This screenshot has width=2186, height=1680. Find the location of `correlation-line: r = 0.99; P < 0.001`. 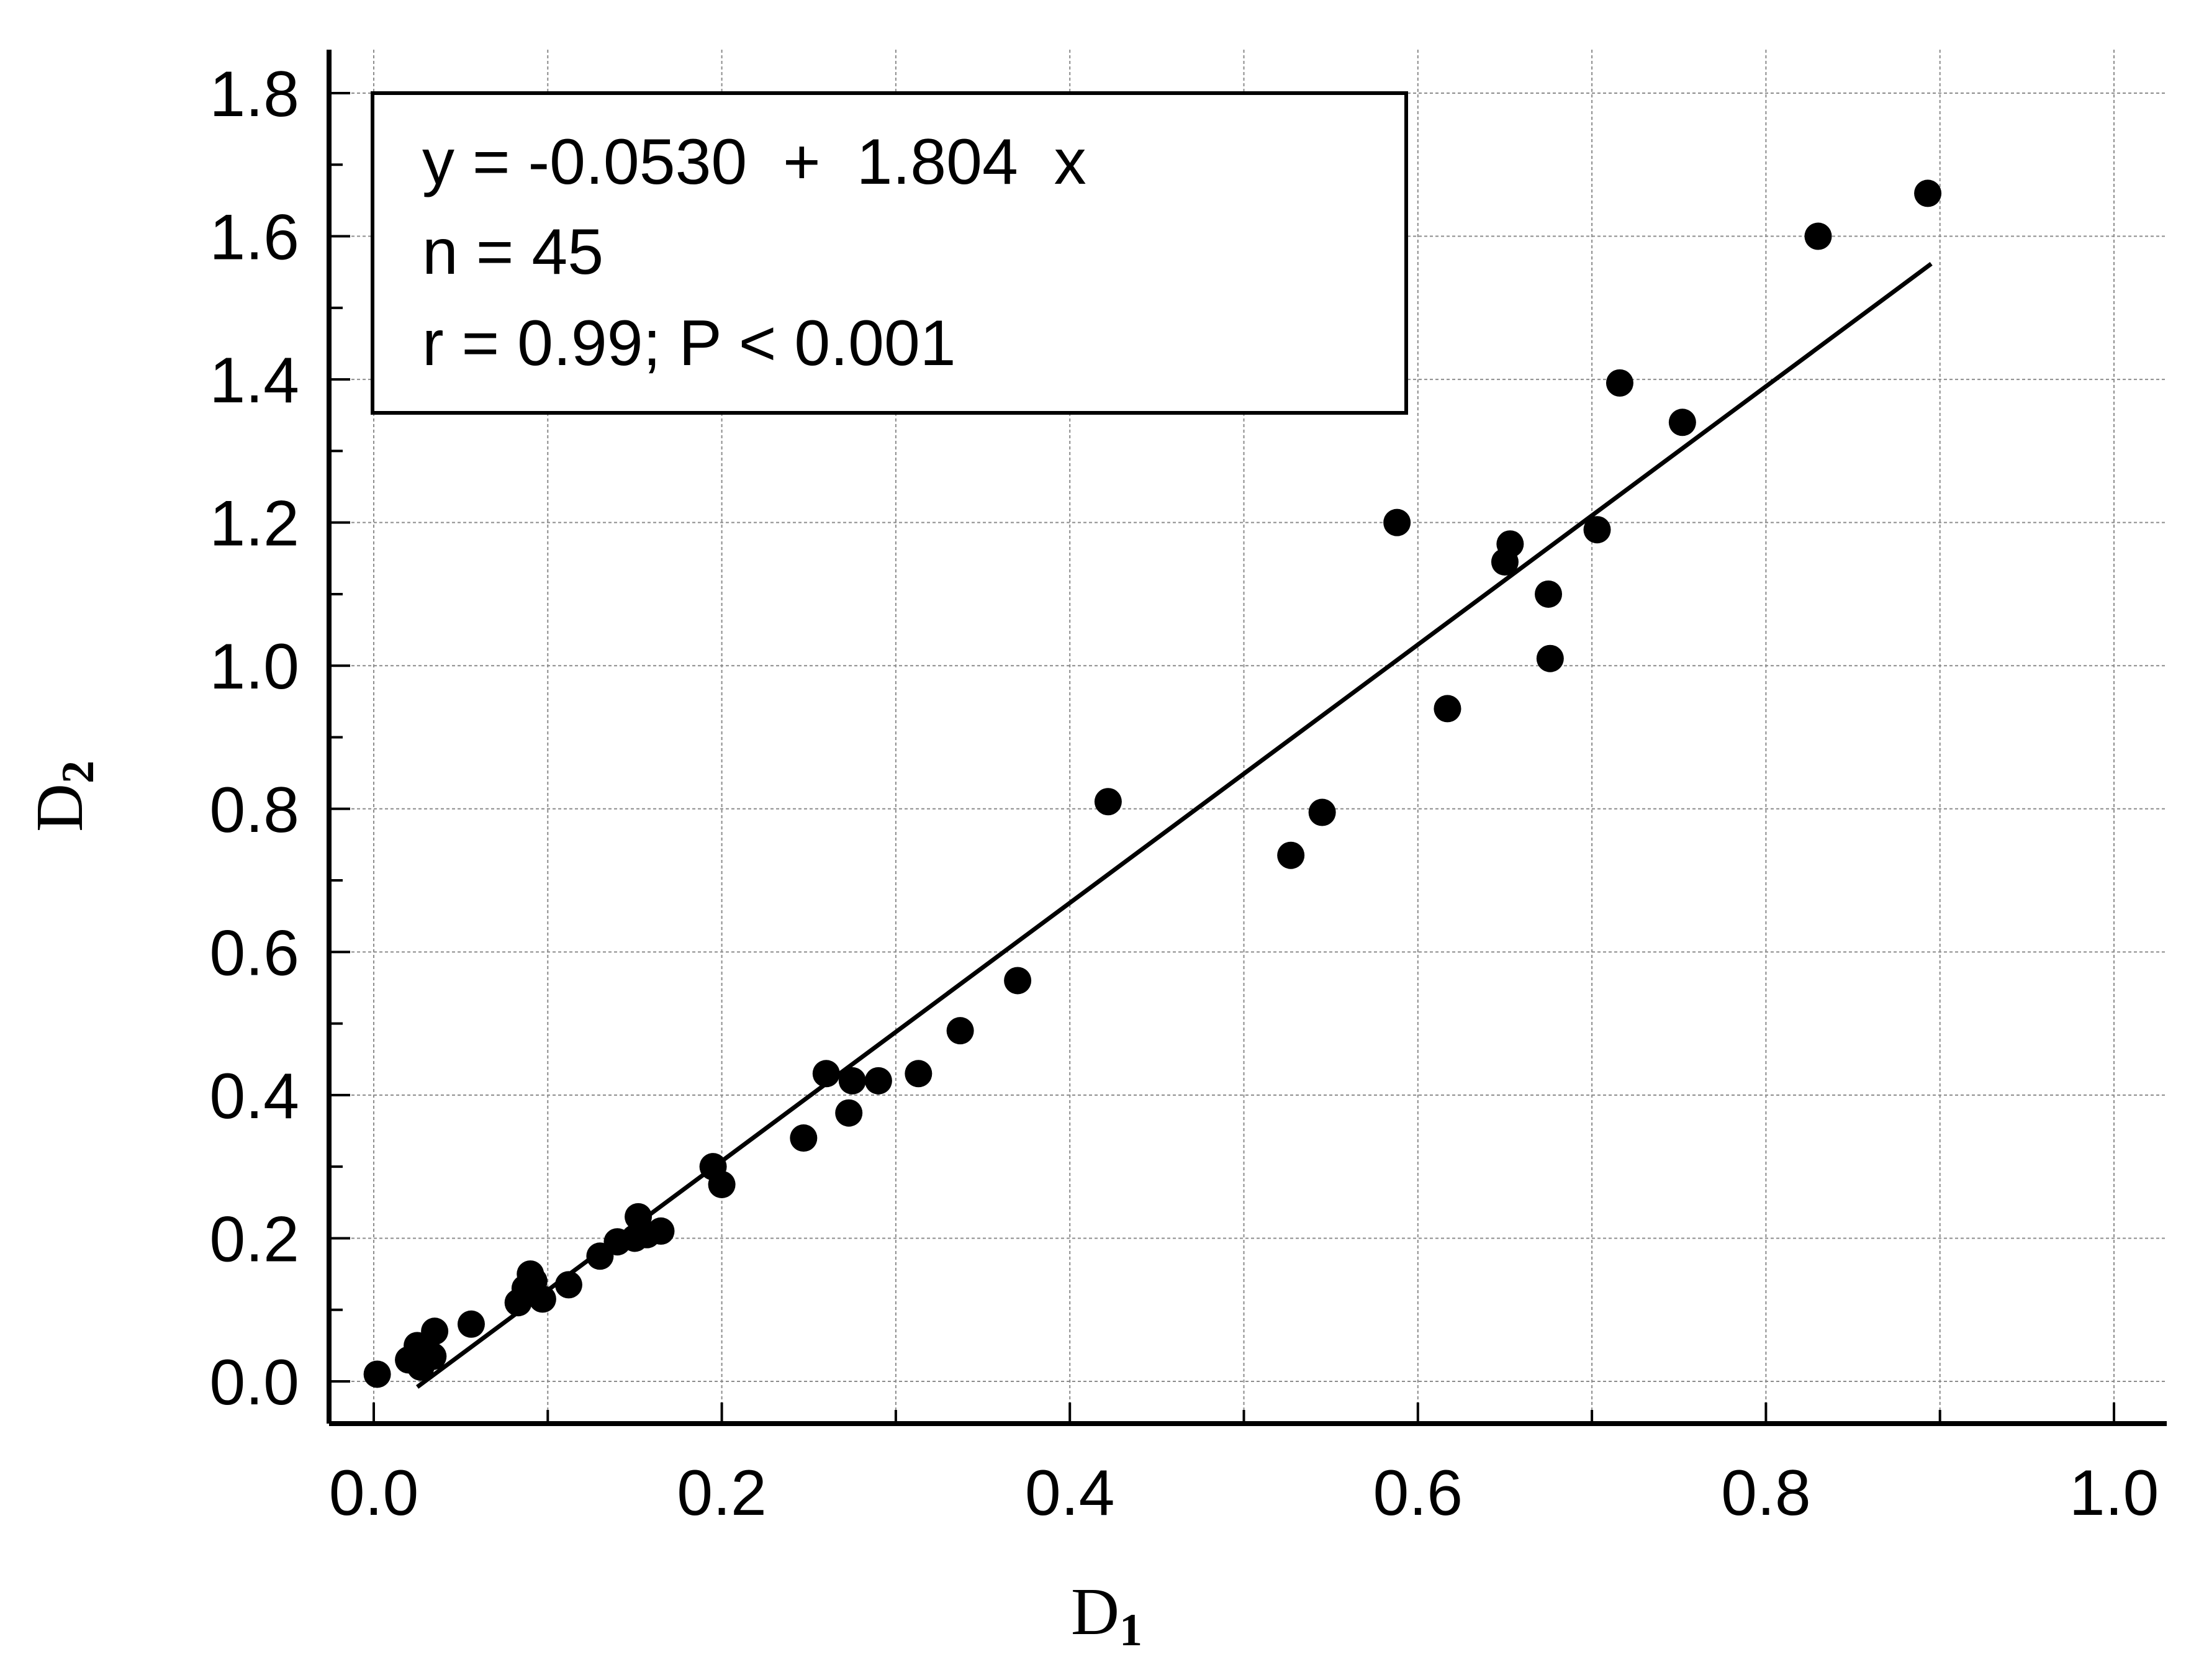

correlation-line: r = 0.99; P < 0.001 is located at coordinates (689, 343).